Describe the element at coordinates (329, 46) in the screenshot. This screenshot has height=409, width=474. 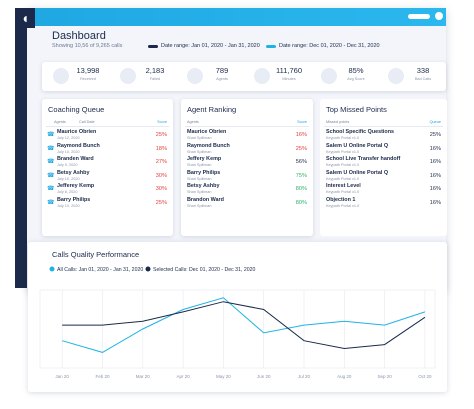
I see `range-label: Date range: Dec 01, 2020 - Dec 31, 2020` at that location.